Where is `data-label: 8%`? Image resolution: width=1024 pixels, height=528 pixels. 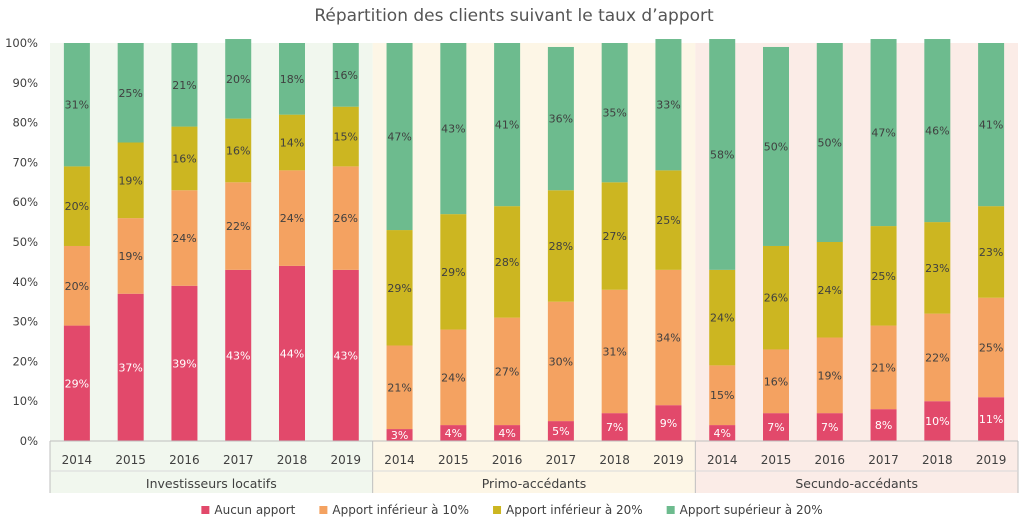
data-label: 8% is located at coordinates (883, 425).